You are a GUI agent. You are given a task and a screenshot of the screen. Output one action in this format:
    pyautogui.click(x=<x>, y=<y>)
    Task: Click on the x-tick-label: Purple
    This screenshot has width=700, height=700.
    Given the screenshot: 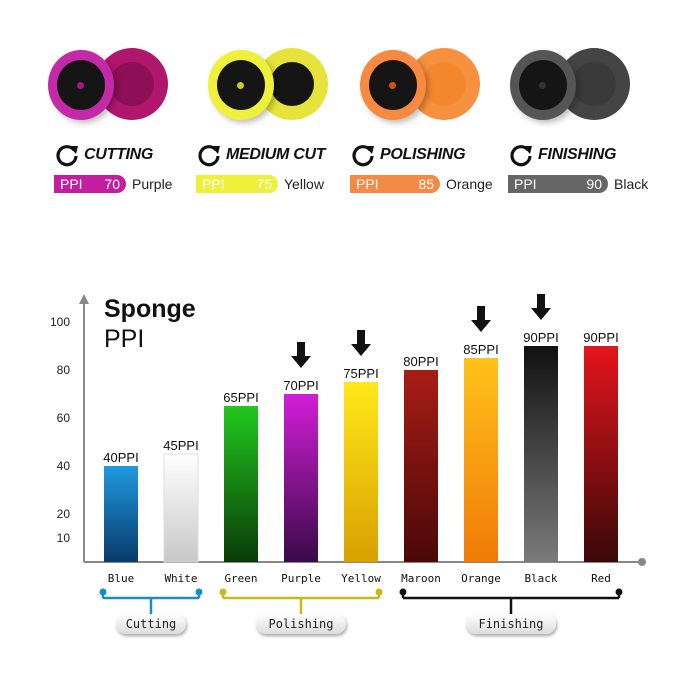 What is the action you would take?
    pyautogui.click(x=301, y=578)
    